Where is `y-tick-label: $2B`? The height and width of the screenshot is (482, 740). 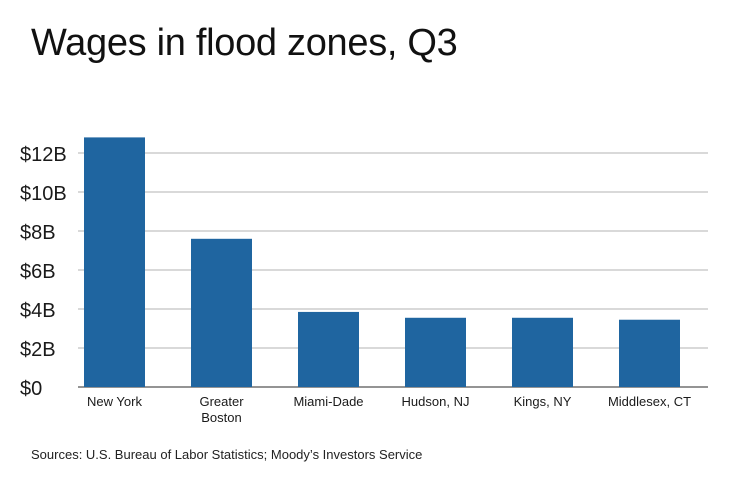 y-tick-label: $2B is located at coordinates (38, 350).